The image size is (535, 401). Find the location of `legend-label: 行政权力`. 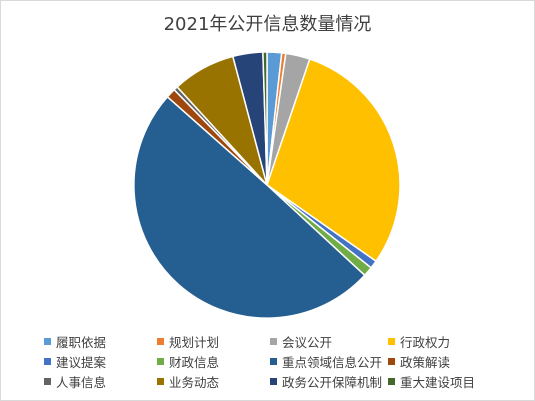

legend-label: 行政权力 is located at coordinates (425, 342).